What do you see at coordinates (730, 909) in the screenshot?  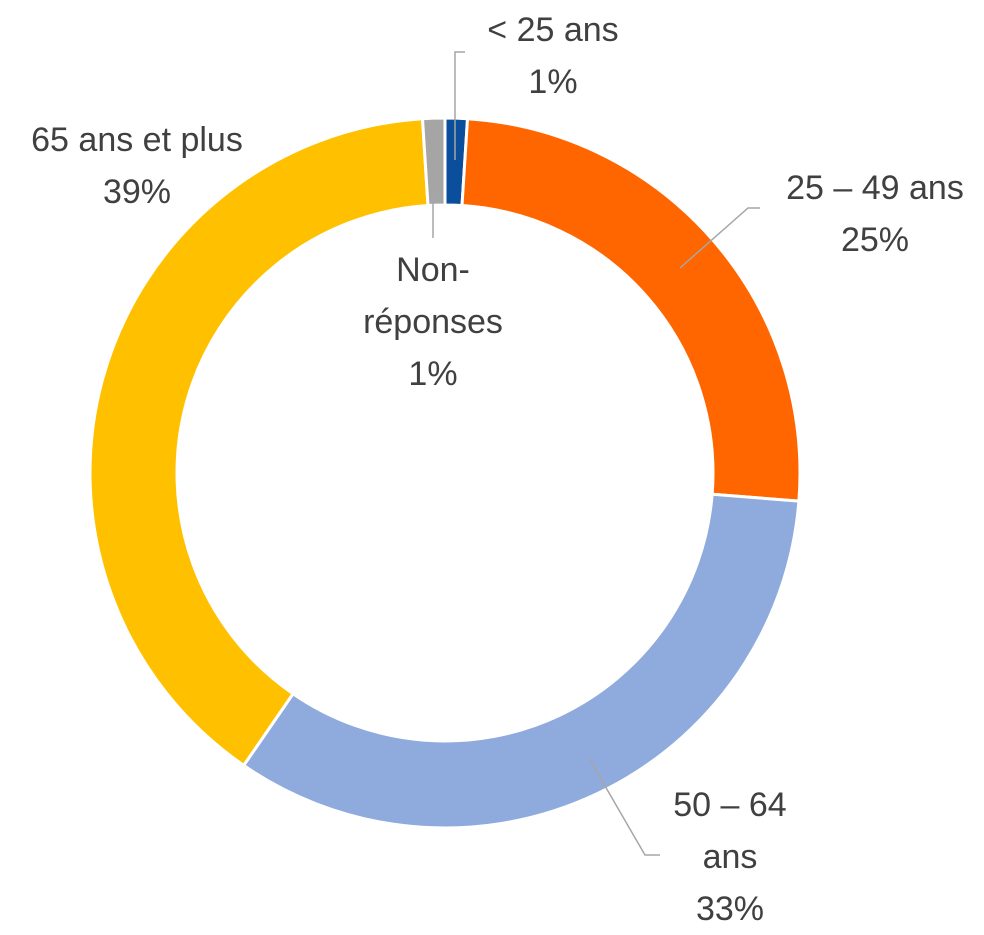 I see `value-label: 33%` at bounding box center [730, 909].